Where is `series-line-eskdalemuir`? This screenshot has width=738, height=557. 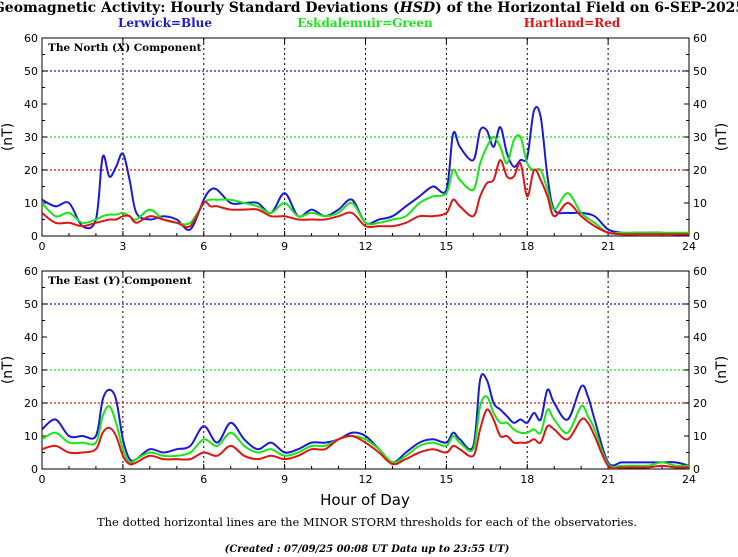 series-line-eskdalemuir is located at coordinates (365, 432).